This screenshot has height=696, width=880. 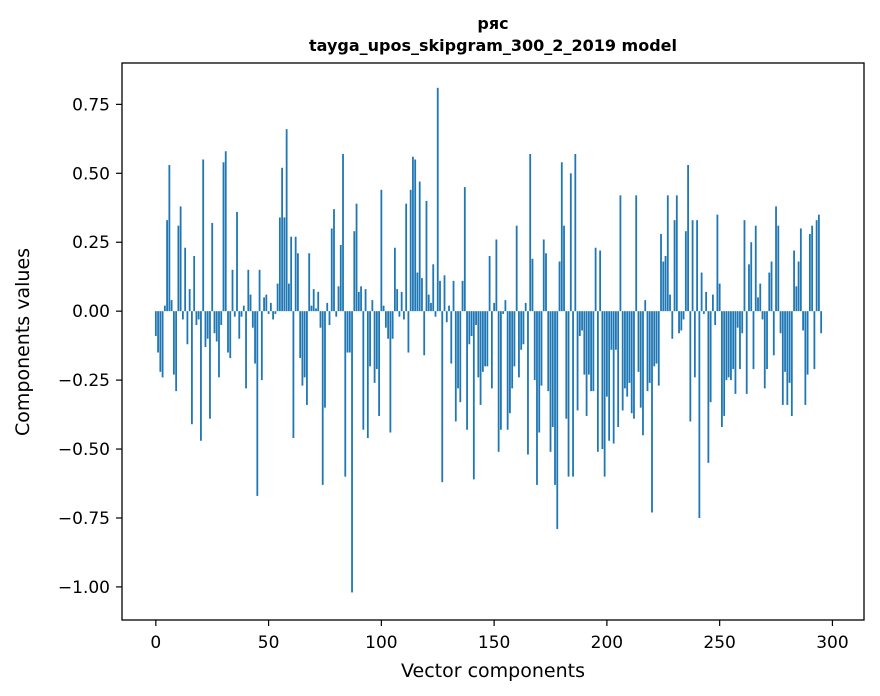 I want to click on x-tick-label: 200, so click(x=607, y=643).